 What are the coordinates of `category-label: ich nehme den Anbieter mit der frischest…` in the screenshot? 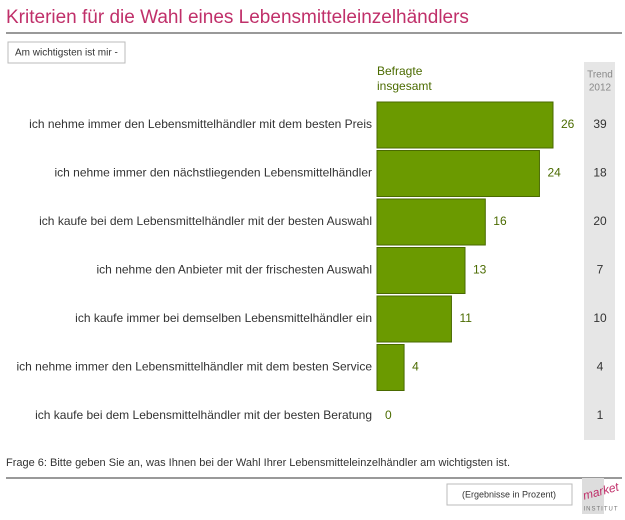 It's located at (234, 270).